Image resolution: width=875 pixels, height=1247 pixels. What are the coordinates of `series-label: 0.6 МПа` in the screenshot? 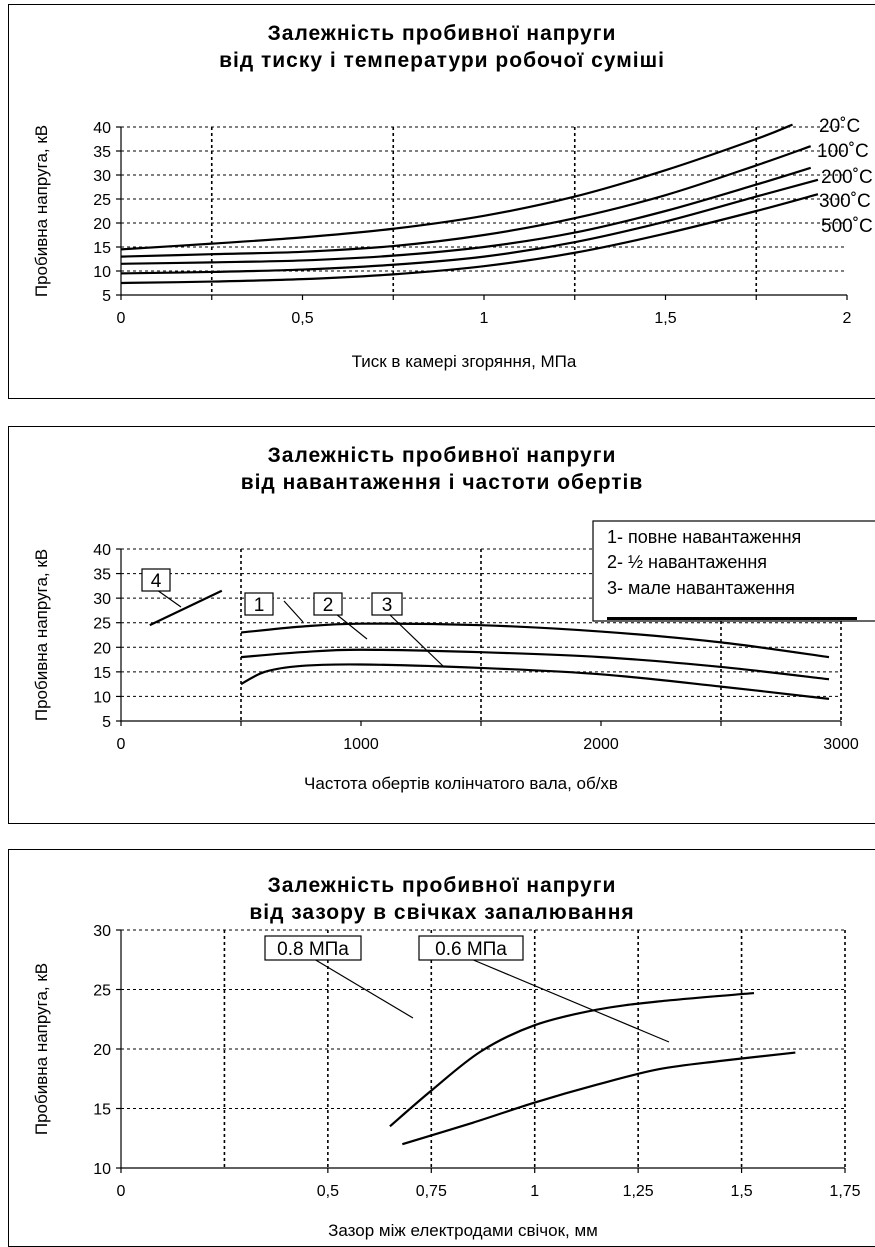 It's located at (471, 949).